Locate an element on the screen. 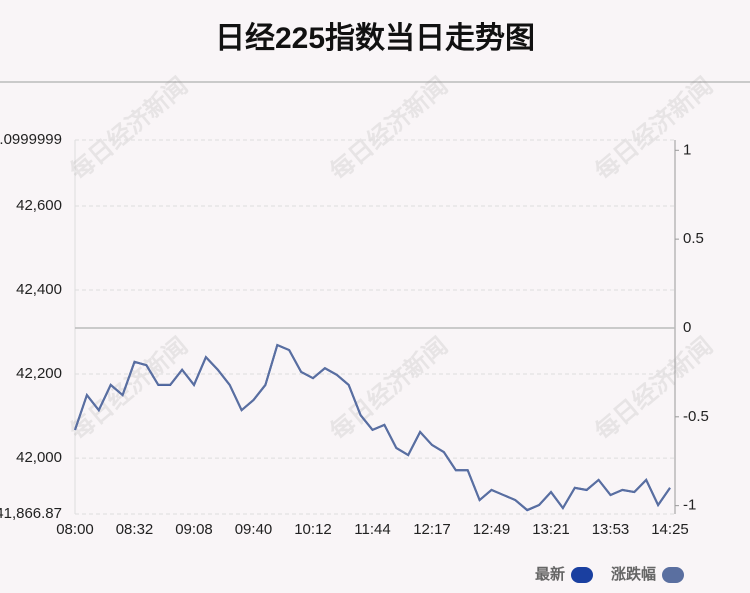 The image size is (750, 593). y2-tick-label: -1 is located at coordinates (689, 505).